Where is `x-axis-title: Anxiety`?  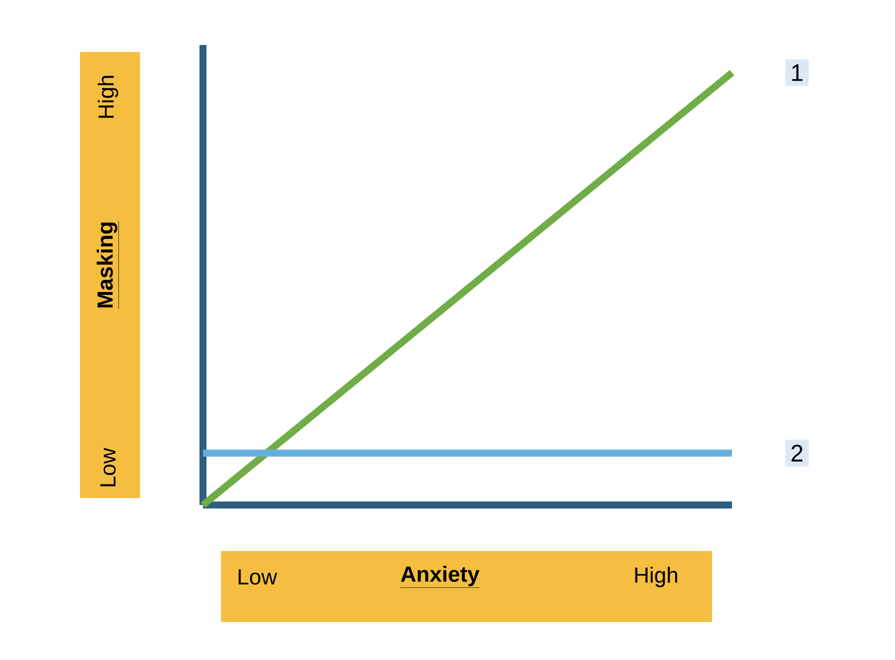
x-axis-title: Anxiety is located at coordinates (440, 576).